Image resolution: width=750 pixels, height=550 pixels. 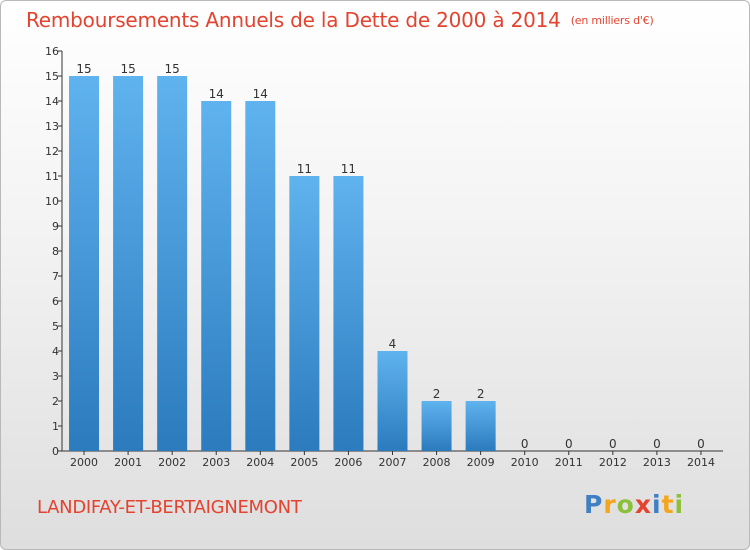 I want to click on y-tick-label: 0, so click(x=55, y=451).